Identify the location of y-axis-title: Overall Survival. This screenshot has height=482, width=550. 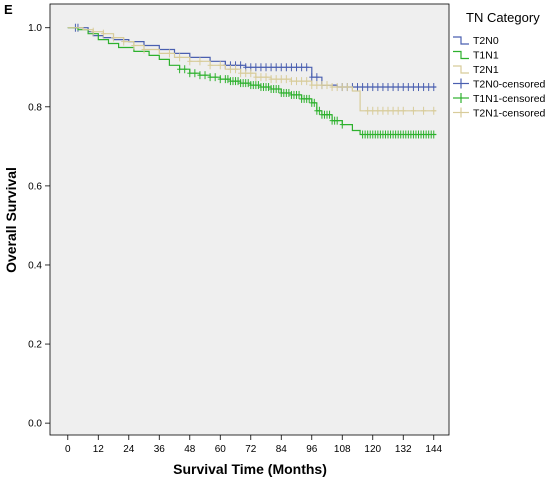
(11, 220).